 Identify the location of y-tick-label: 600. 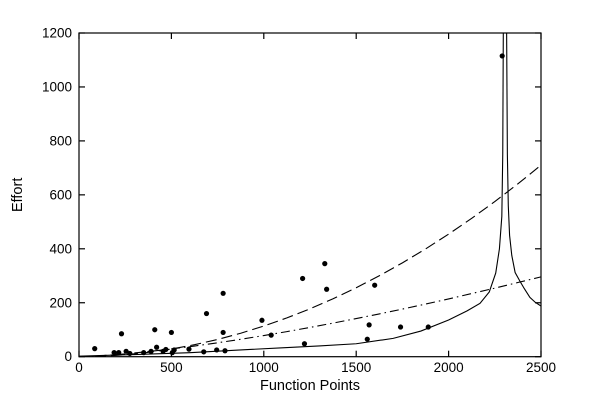
(60, 194).